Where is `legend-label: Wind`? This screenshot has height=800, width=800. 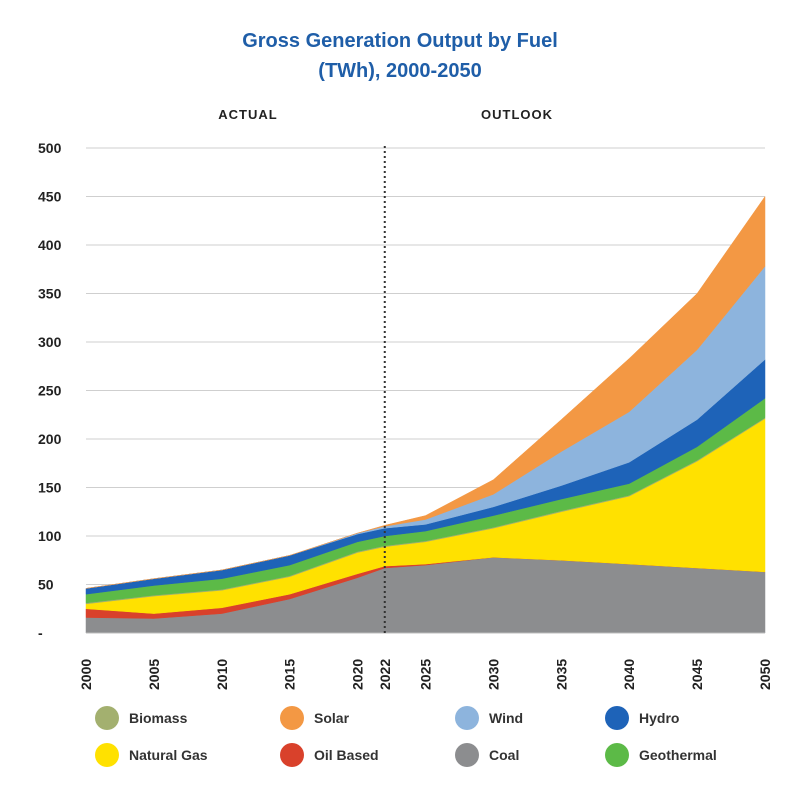
legend-label: Wind is located at coordinates (506, 718).